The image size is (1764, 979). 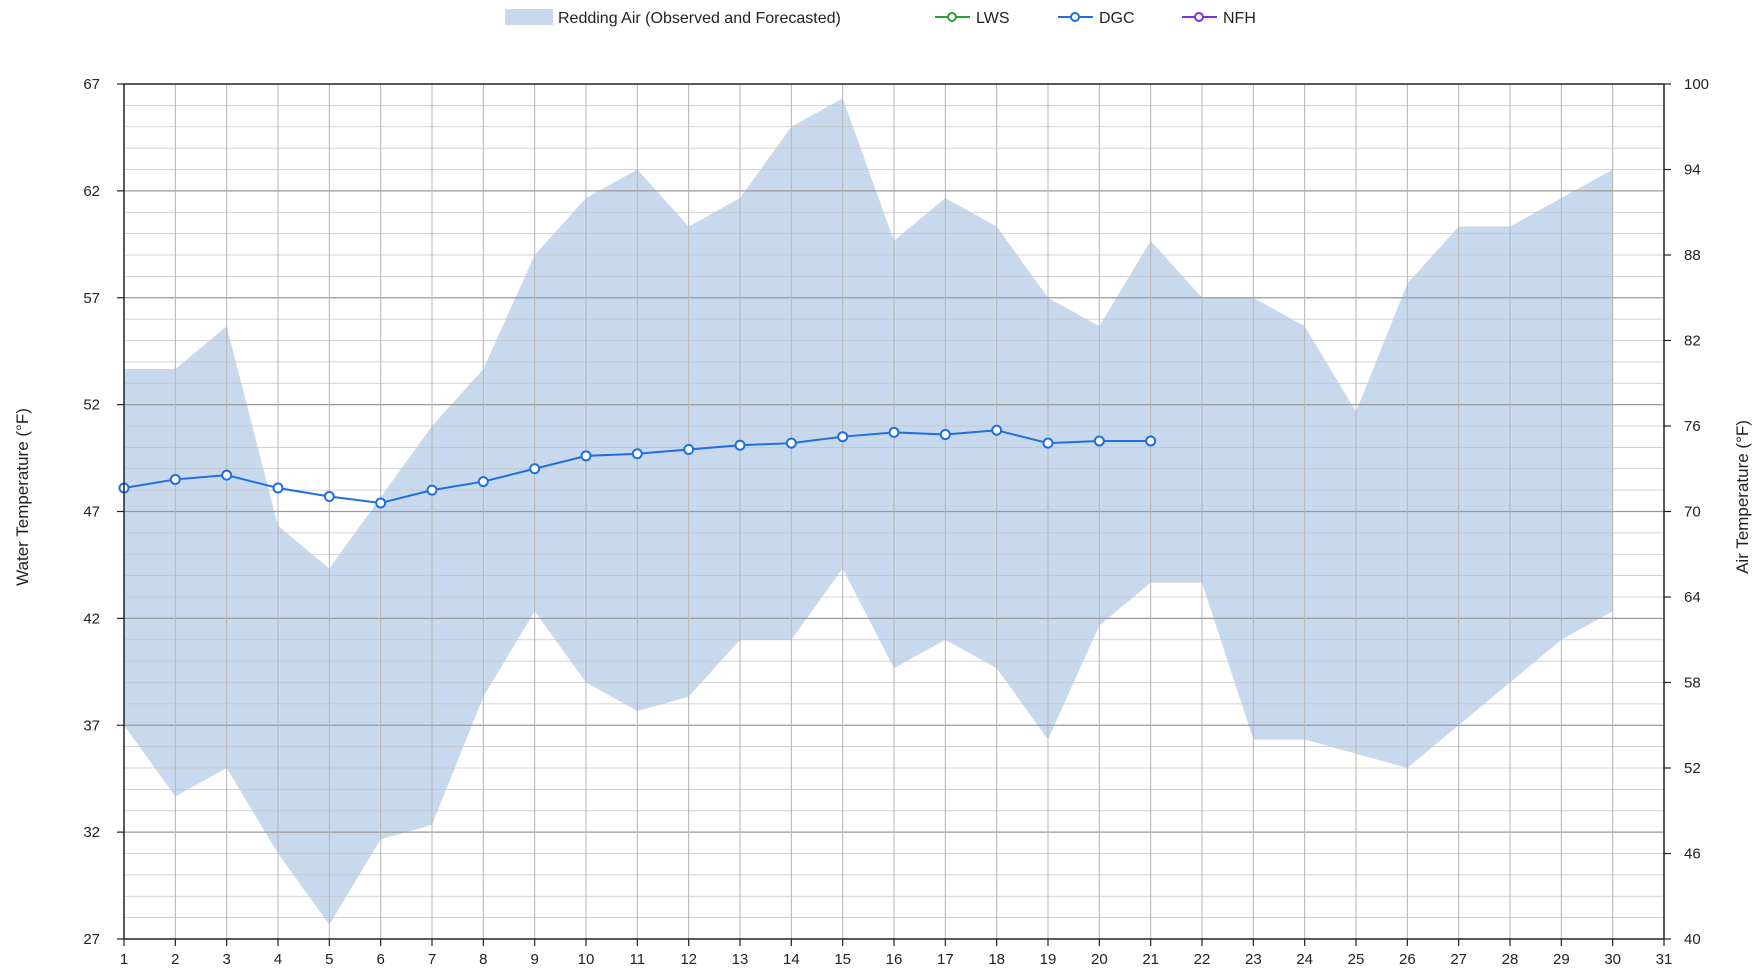 I want to click on x-tick-label: 7, so click(x=432, y=959).